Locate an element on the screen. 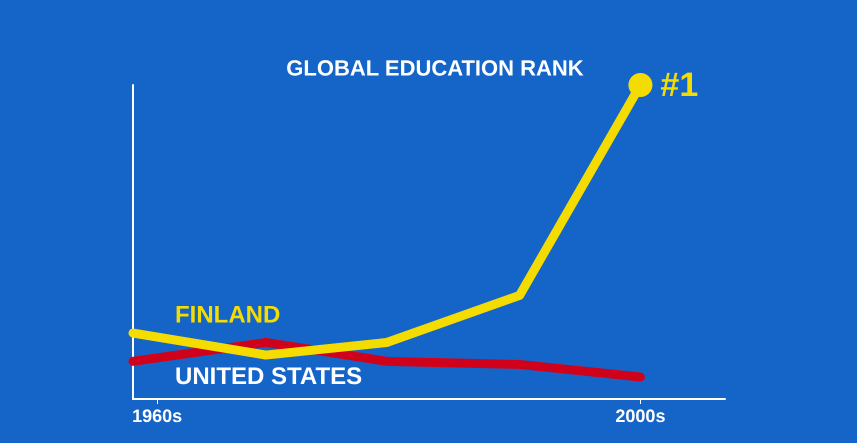  series-label: UNITED STATES is located at coordinates (268, 376).